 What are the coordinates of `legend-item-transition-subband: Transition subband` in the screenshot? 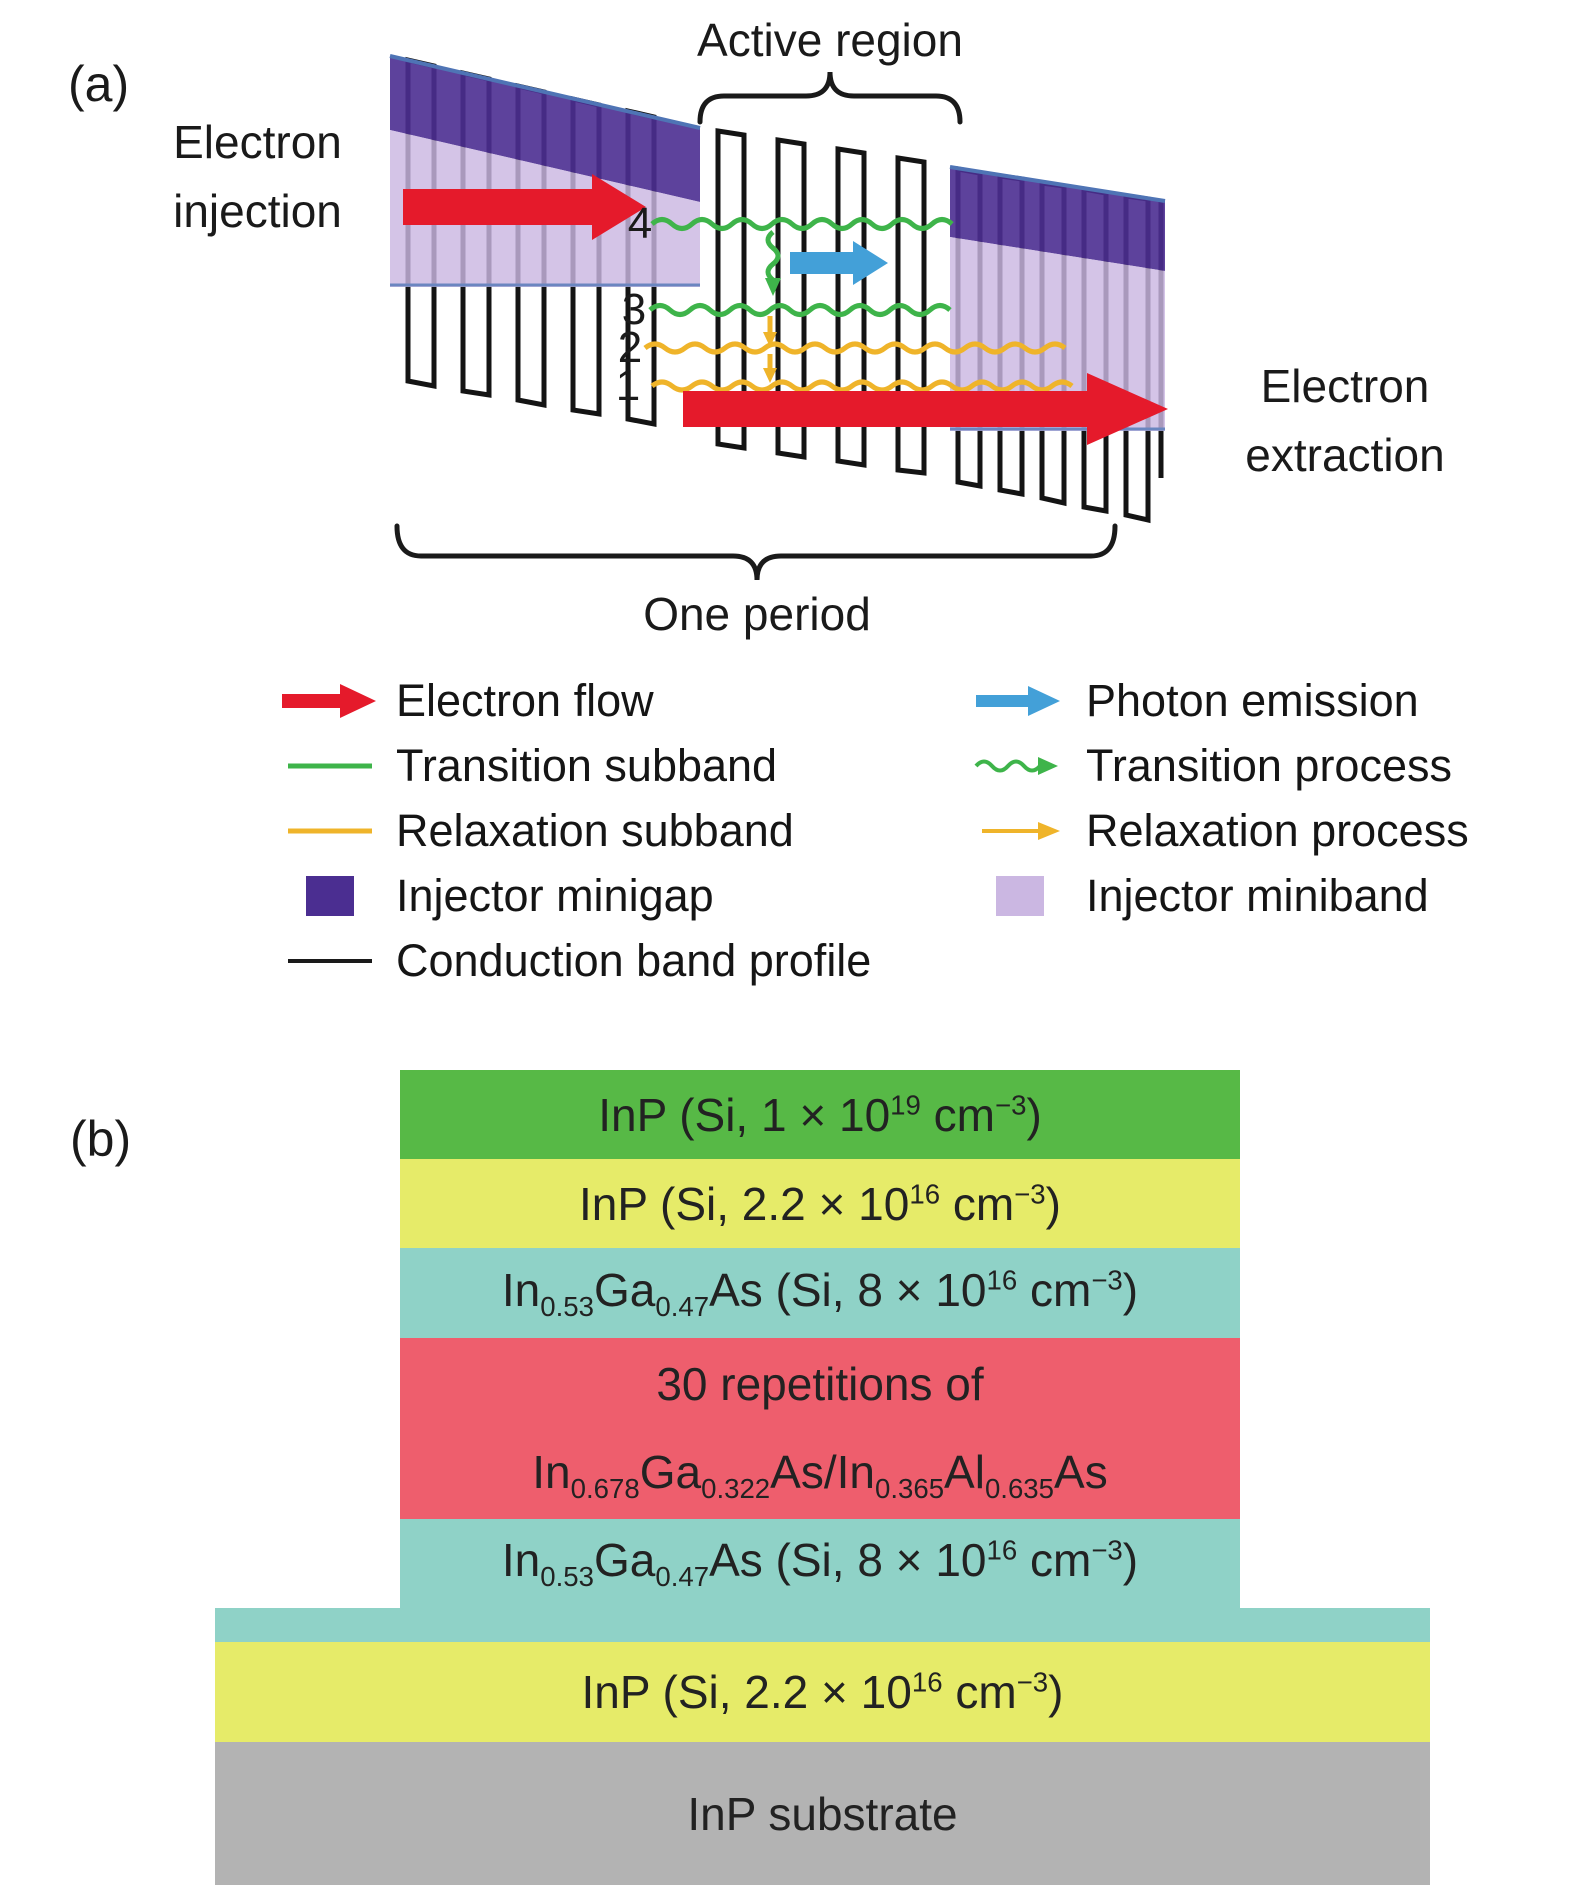 It's located at (574, 765).